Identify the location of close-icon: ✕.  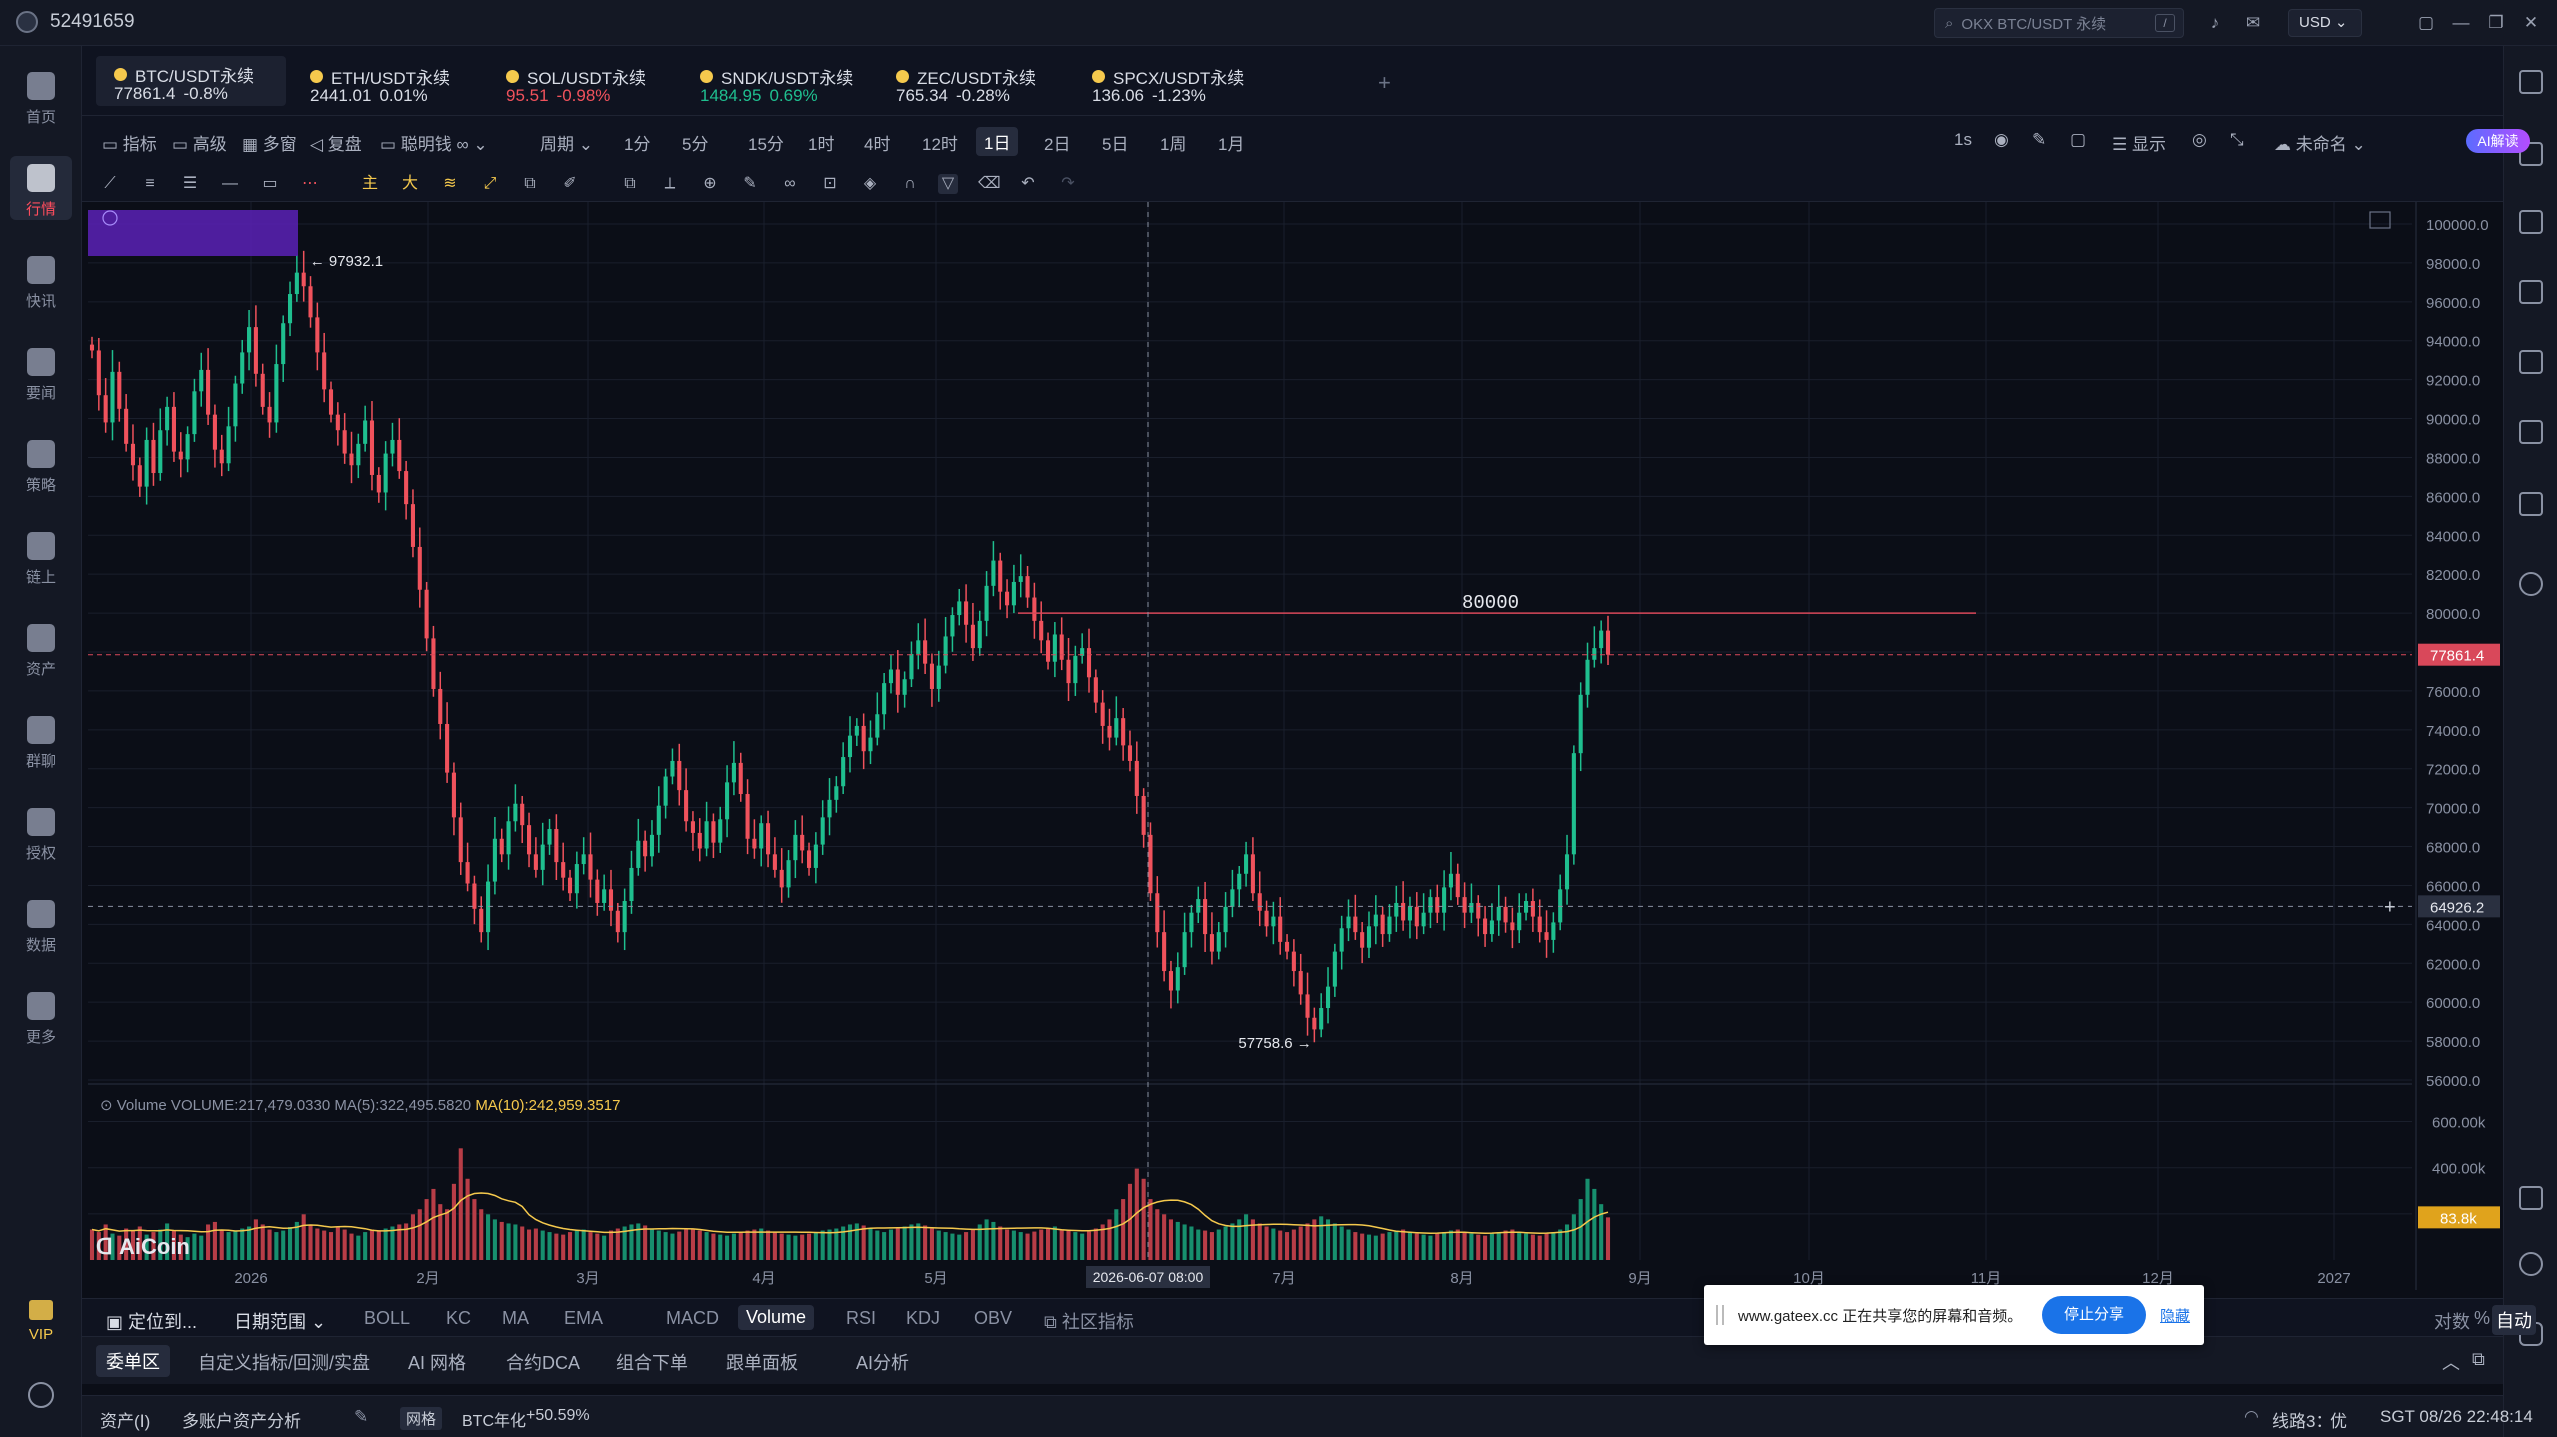
(2531, 22).